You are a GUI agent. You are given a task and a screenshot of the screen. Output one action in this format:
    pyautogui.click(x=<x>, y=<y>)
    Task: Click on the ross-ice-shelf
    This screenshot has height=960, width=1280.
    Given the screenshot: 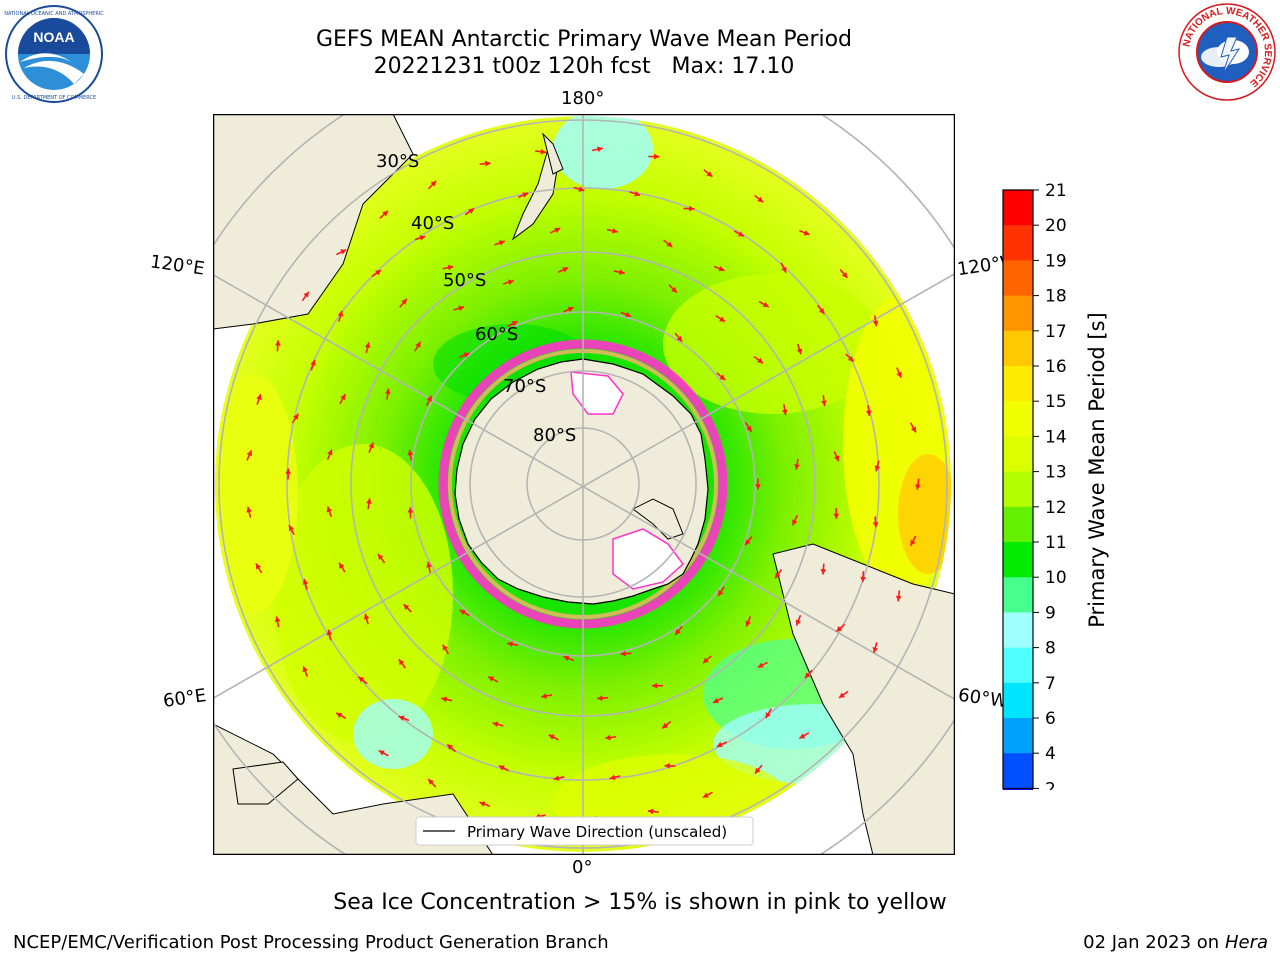 What is the action you would take?
    pyautogui.click(x=597, y=393)
    